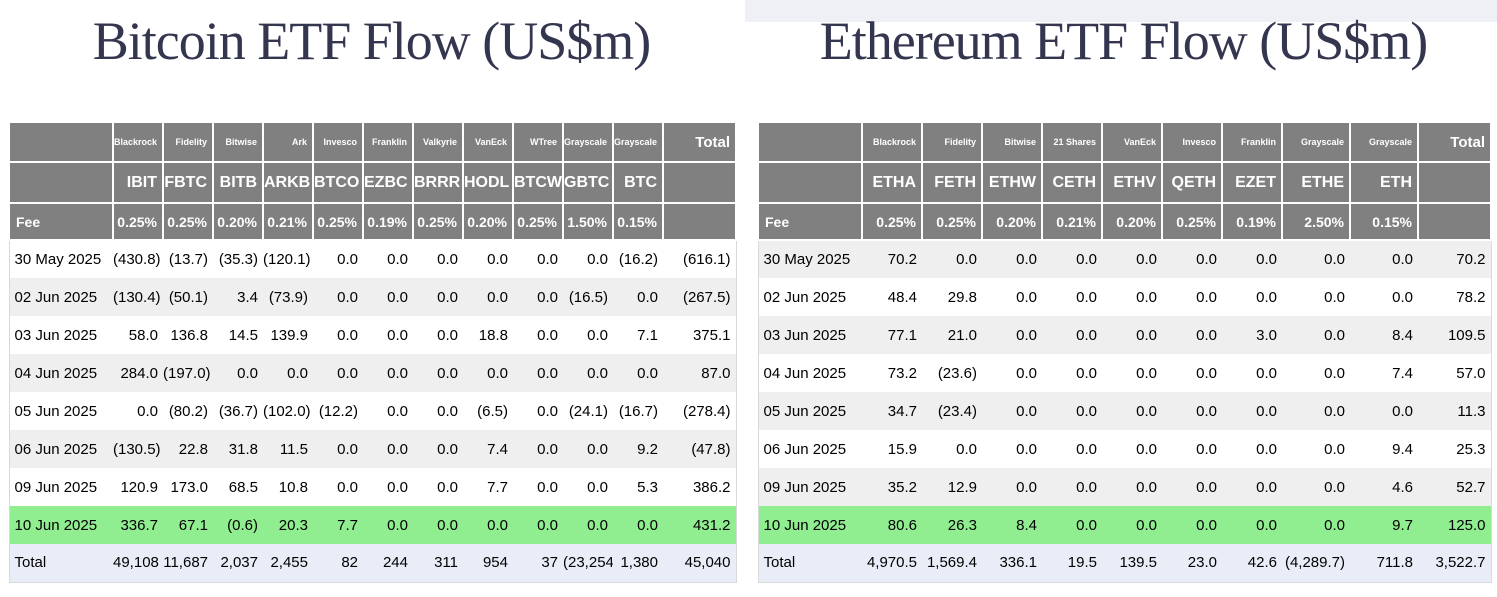 The width and height of the screenshot is (1497, 597). What do you see at coordinates (488, 182) in the screenshot?
I see `ticker-header-cell: HODL` at bounding box center [488, 182].